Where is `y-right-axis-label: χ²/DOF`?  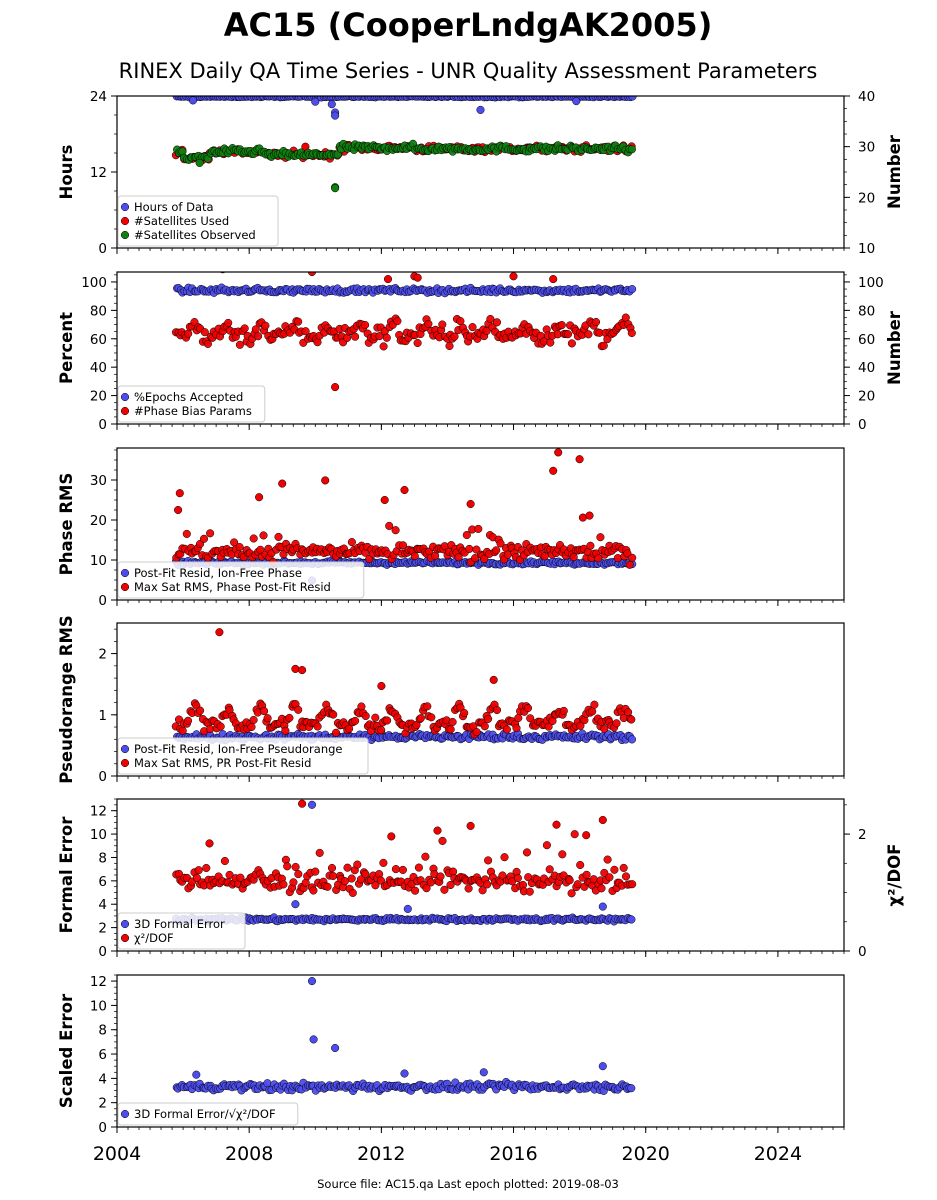 y-right-axis-label: χ²/DOF is located at coordinates (894, 875).